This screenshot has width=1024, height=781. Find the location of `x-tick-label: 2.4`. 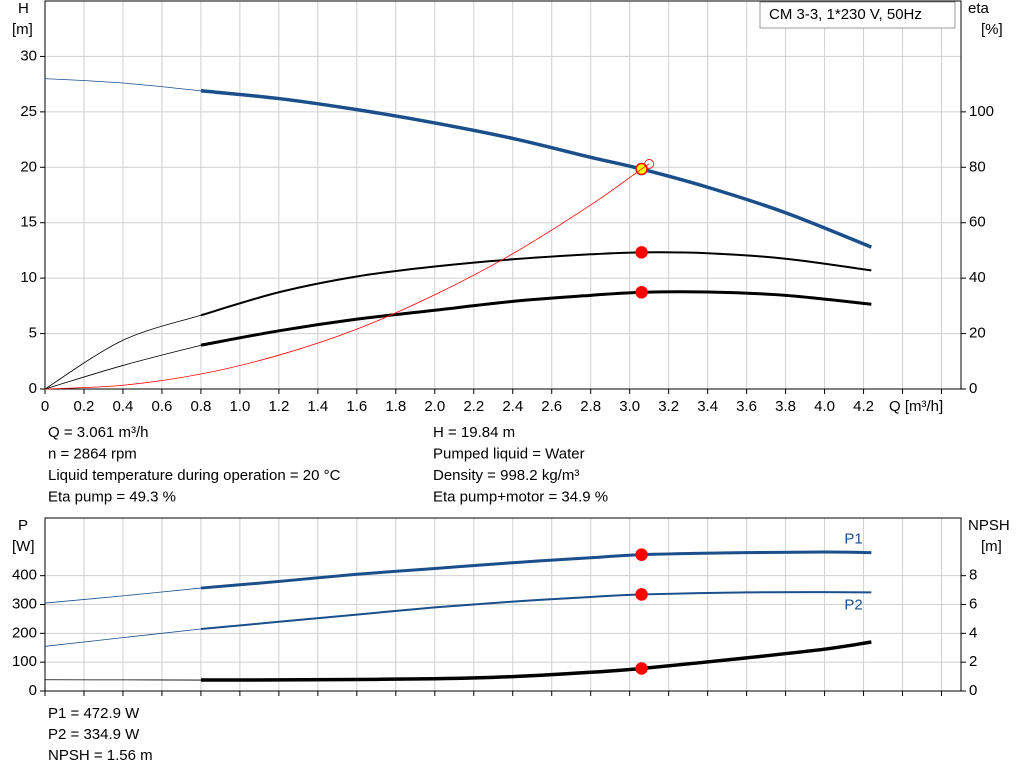

x-tick-label: 2.4 is located at coordinates (512, 406).